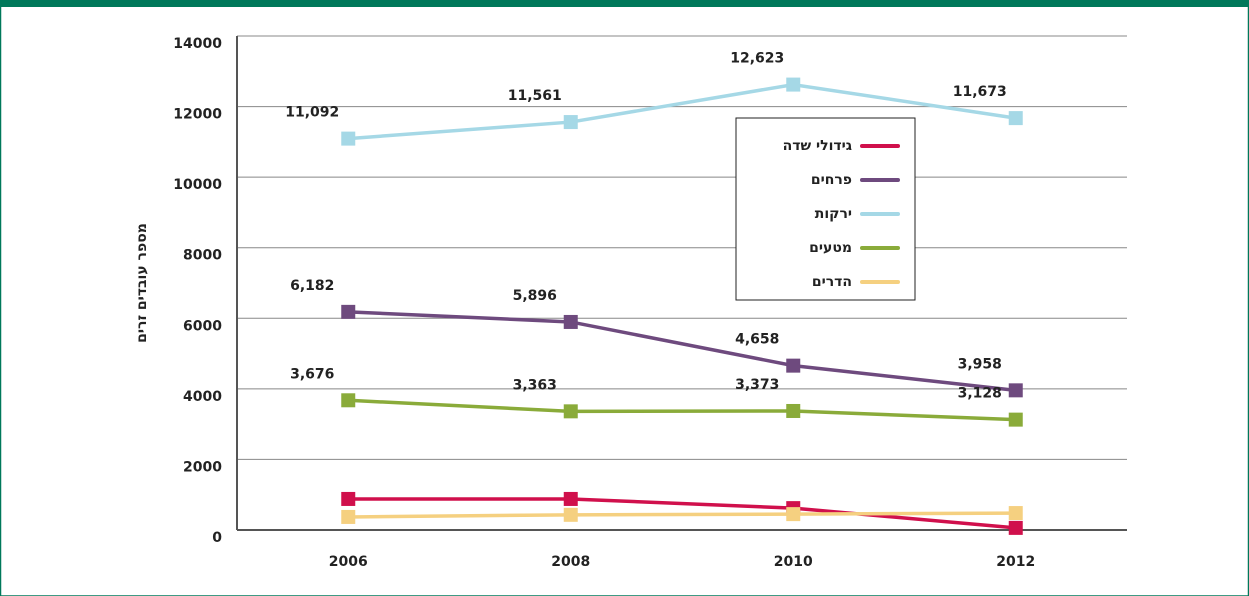 The height and width of the screenshot is (596, 1249). What do you see at coordinates (980, 394) in the screenshot?
I see `data-label: 3,128` at bounding box center [980, 394].